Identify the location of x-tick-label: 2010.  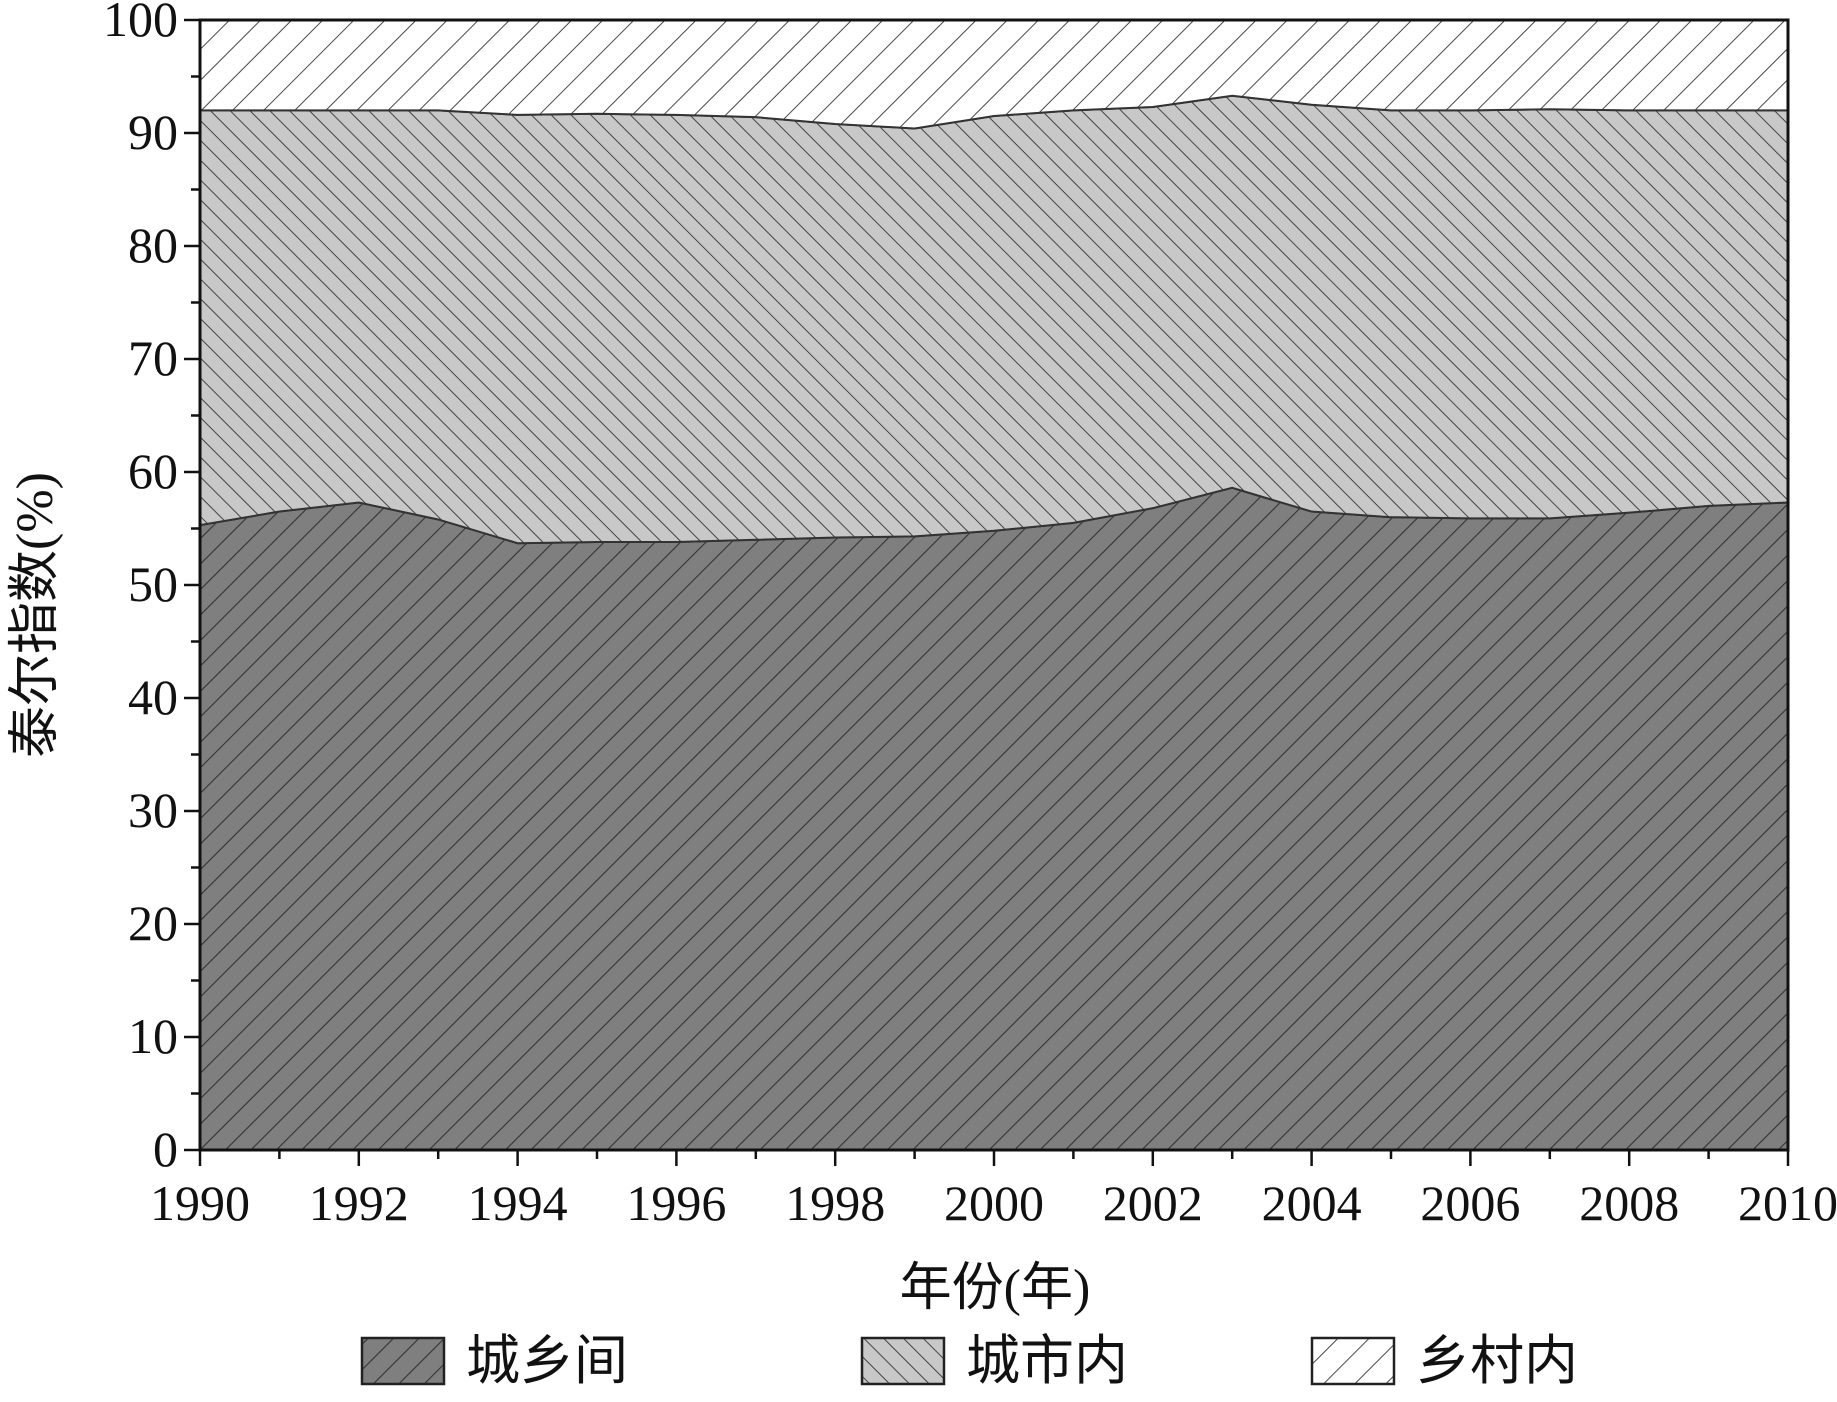
(1787, 1203).